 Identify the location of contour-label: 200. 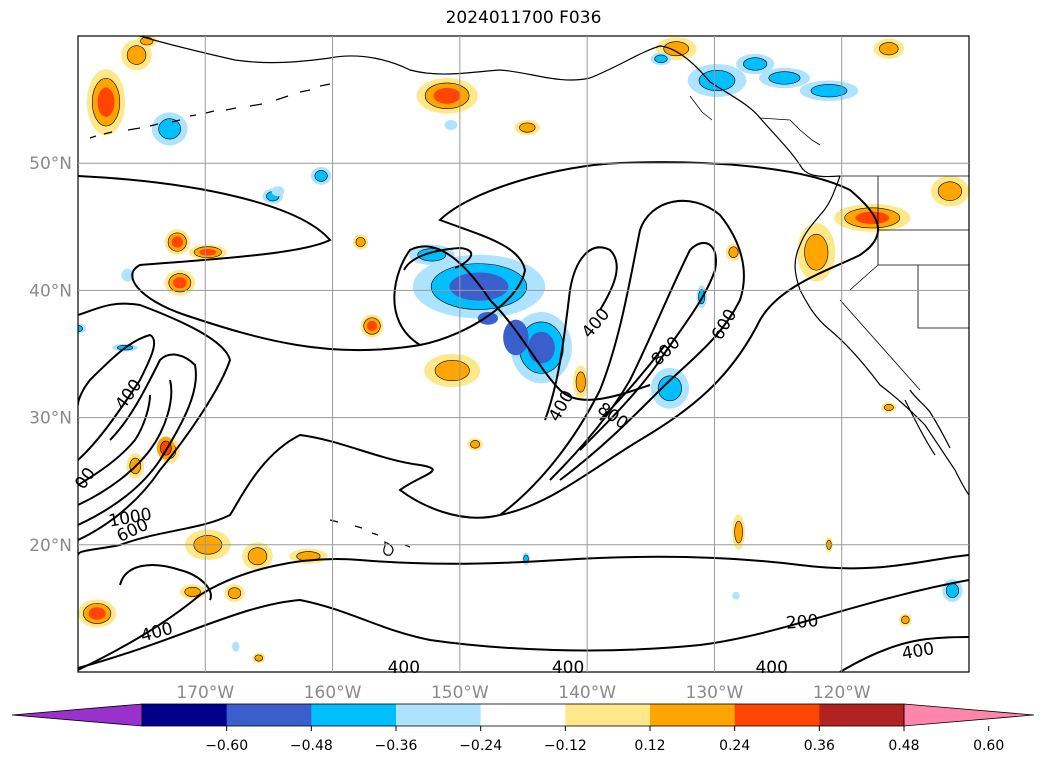
(802, 622).